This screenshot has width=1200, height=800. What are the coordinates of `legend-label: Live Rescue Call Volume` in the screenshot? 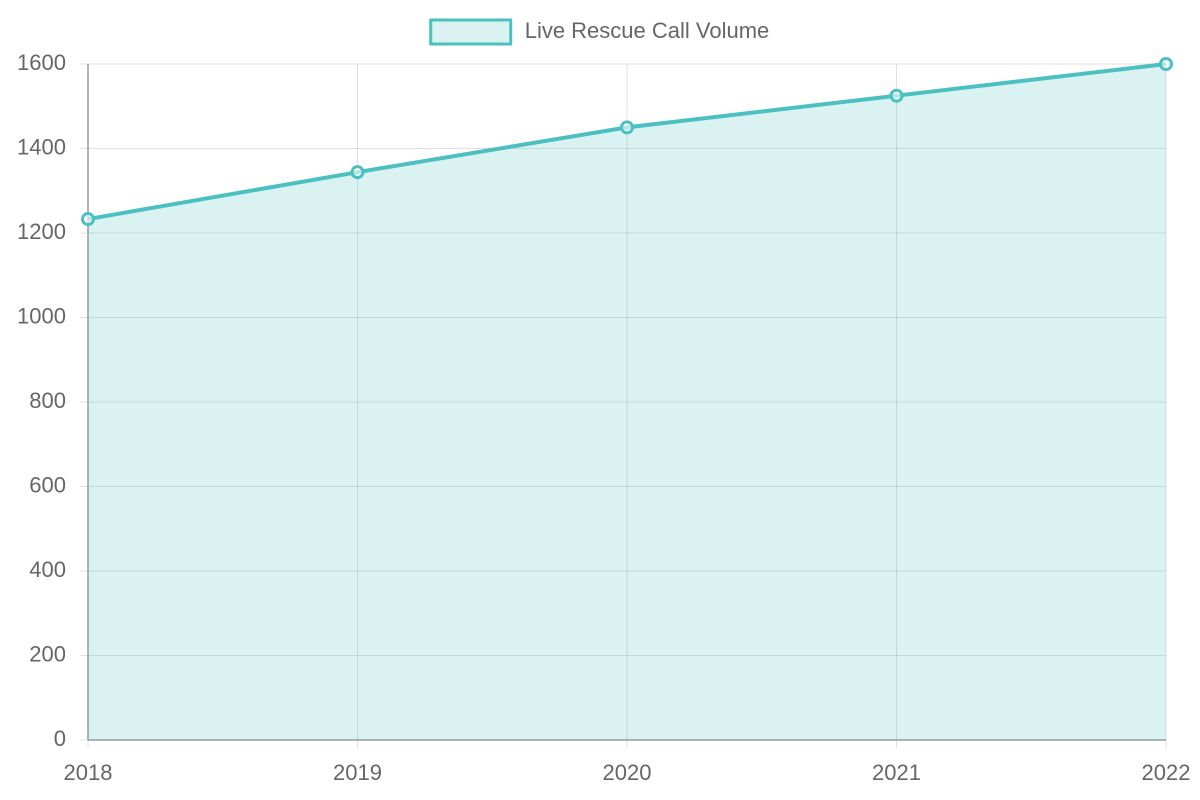 It's located at (647, 30).